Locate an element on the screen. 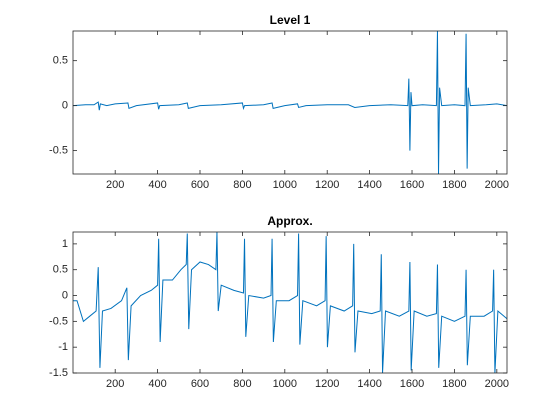  y-tick-label: -1.5 is located at coordinates (58, 373).